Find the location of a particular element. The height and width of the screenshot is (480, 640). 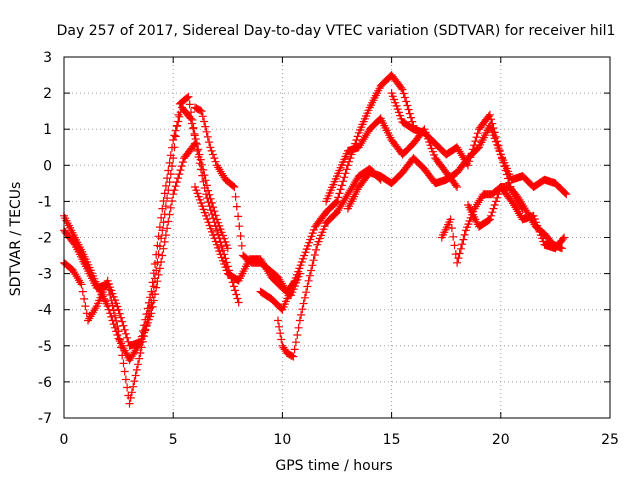

x-tick-label: 25 is located at coordinates (610, 440).